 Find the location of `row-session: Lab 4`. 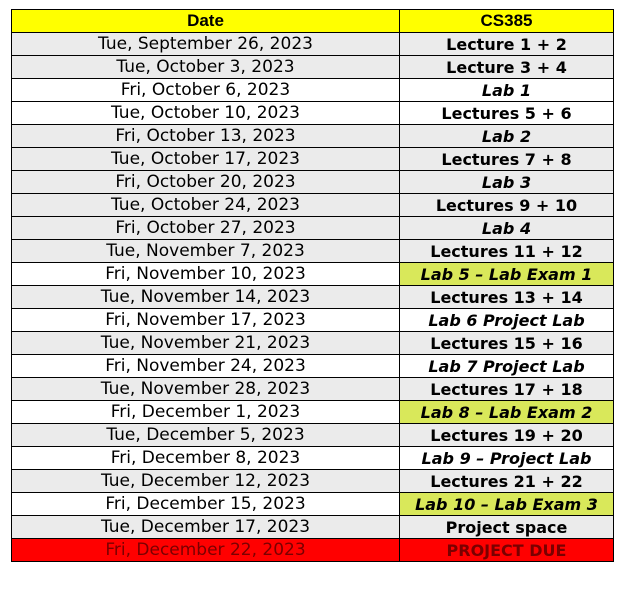

row-session: Lab 4 is located at coordinates (506, 228).